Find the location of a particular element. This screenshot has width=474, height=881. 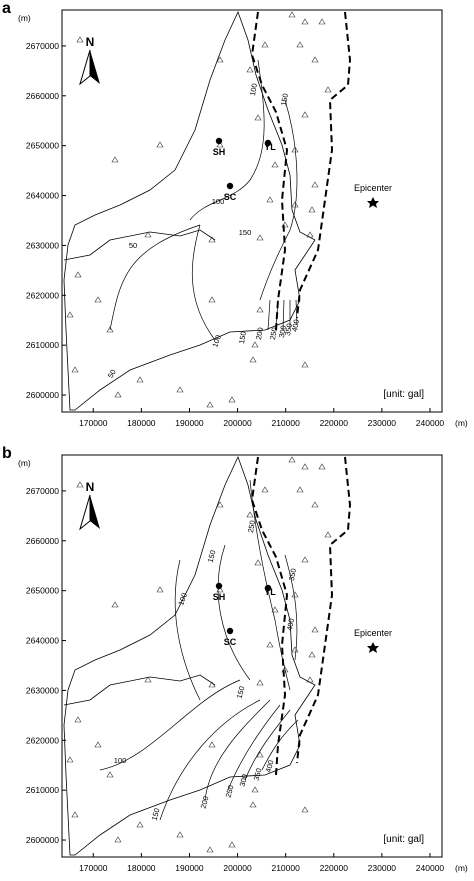

contour-label: 400 is located at coordinates (290, 625).